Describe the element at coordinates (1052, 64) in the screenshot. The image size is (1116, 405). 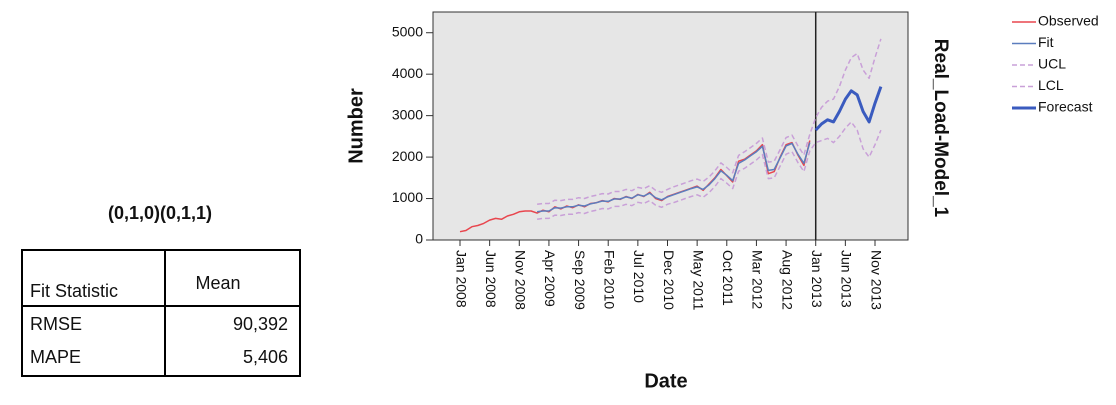
I see `legend-label: UCL` at that location.